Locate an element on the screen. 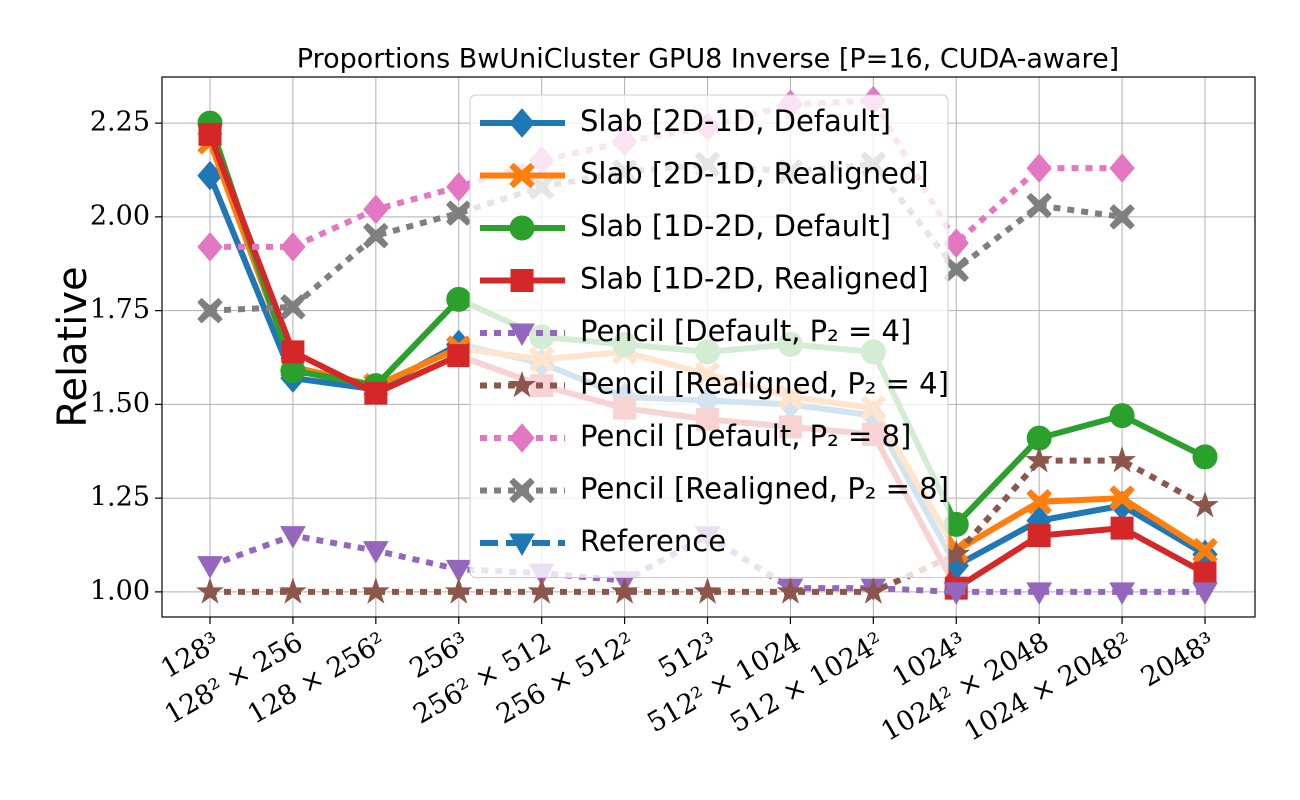 This screenshot has height=800, width=1300. y-tick-label: 2.00 is located at coordinates (120, 215).